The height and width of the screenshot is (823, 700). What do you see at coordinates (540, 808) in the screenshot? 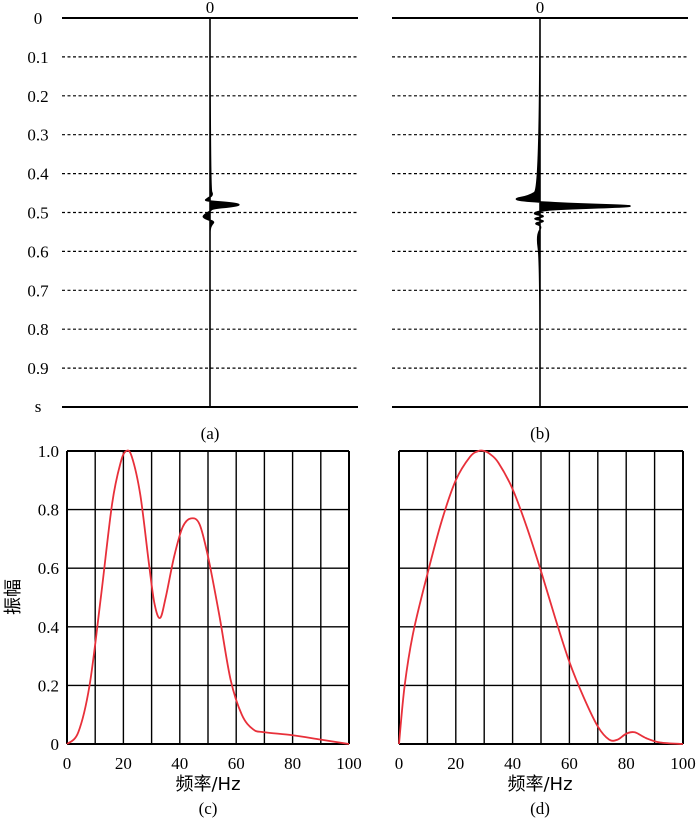
I see `panel-d-caption: (d)` at bounding box center [540, 808].